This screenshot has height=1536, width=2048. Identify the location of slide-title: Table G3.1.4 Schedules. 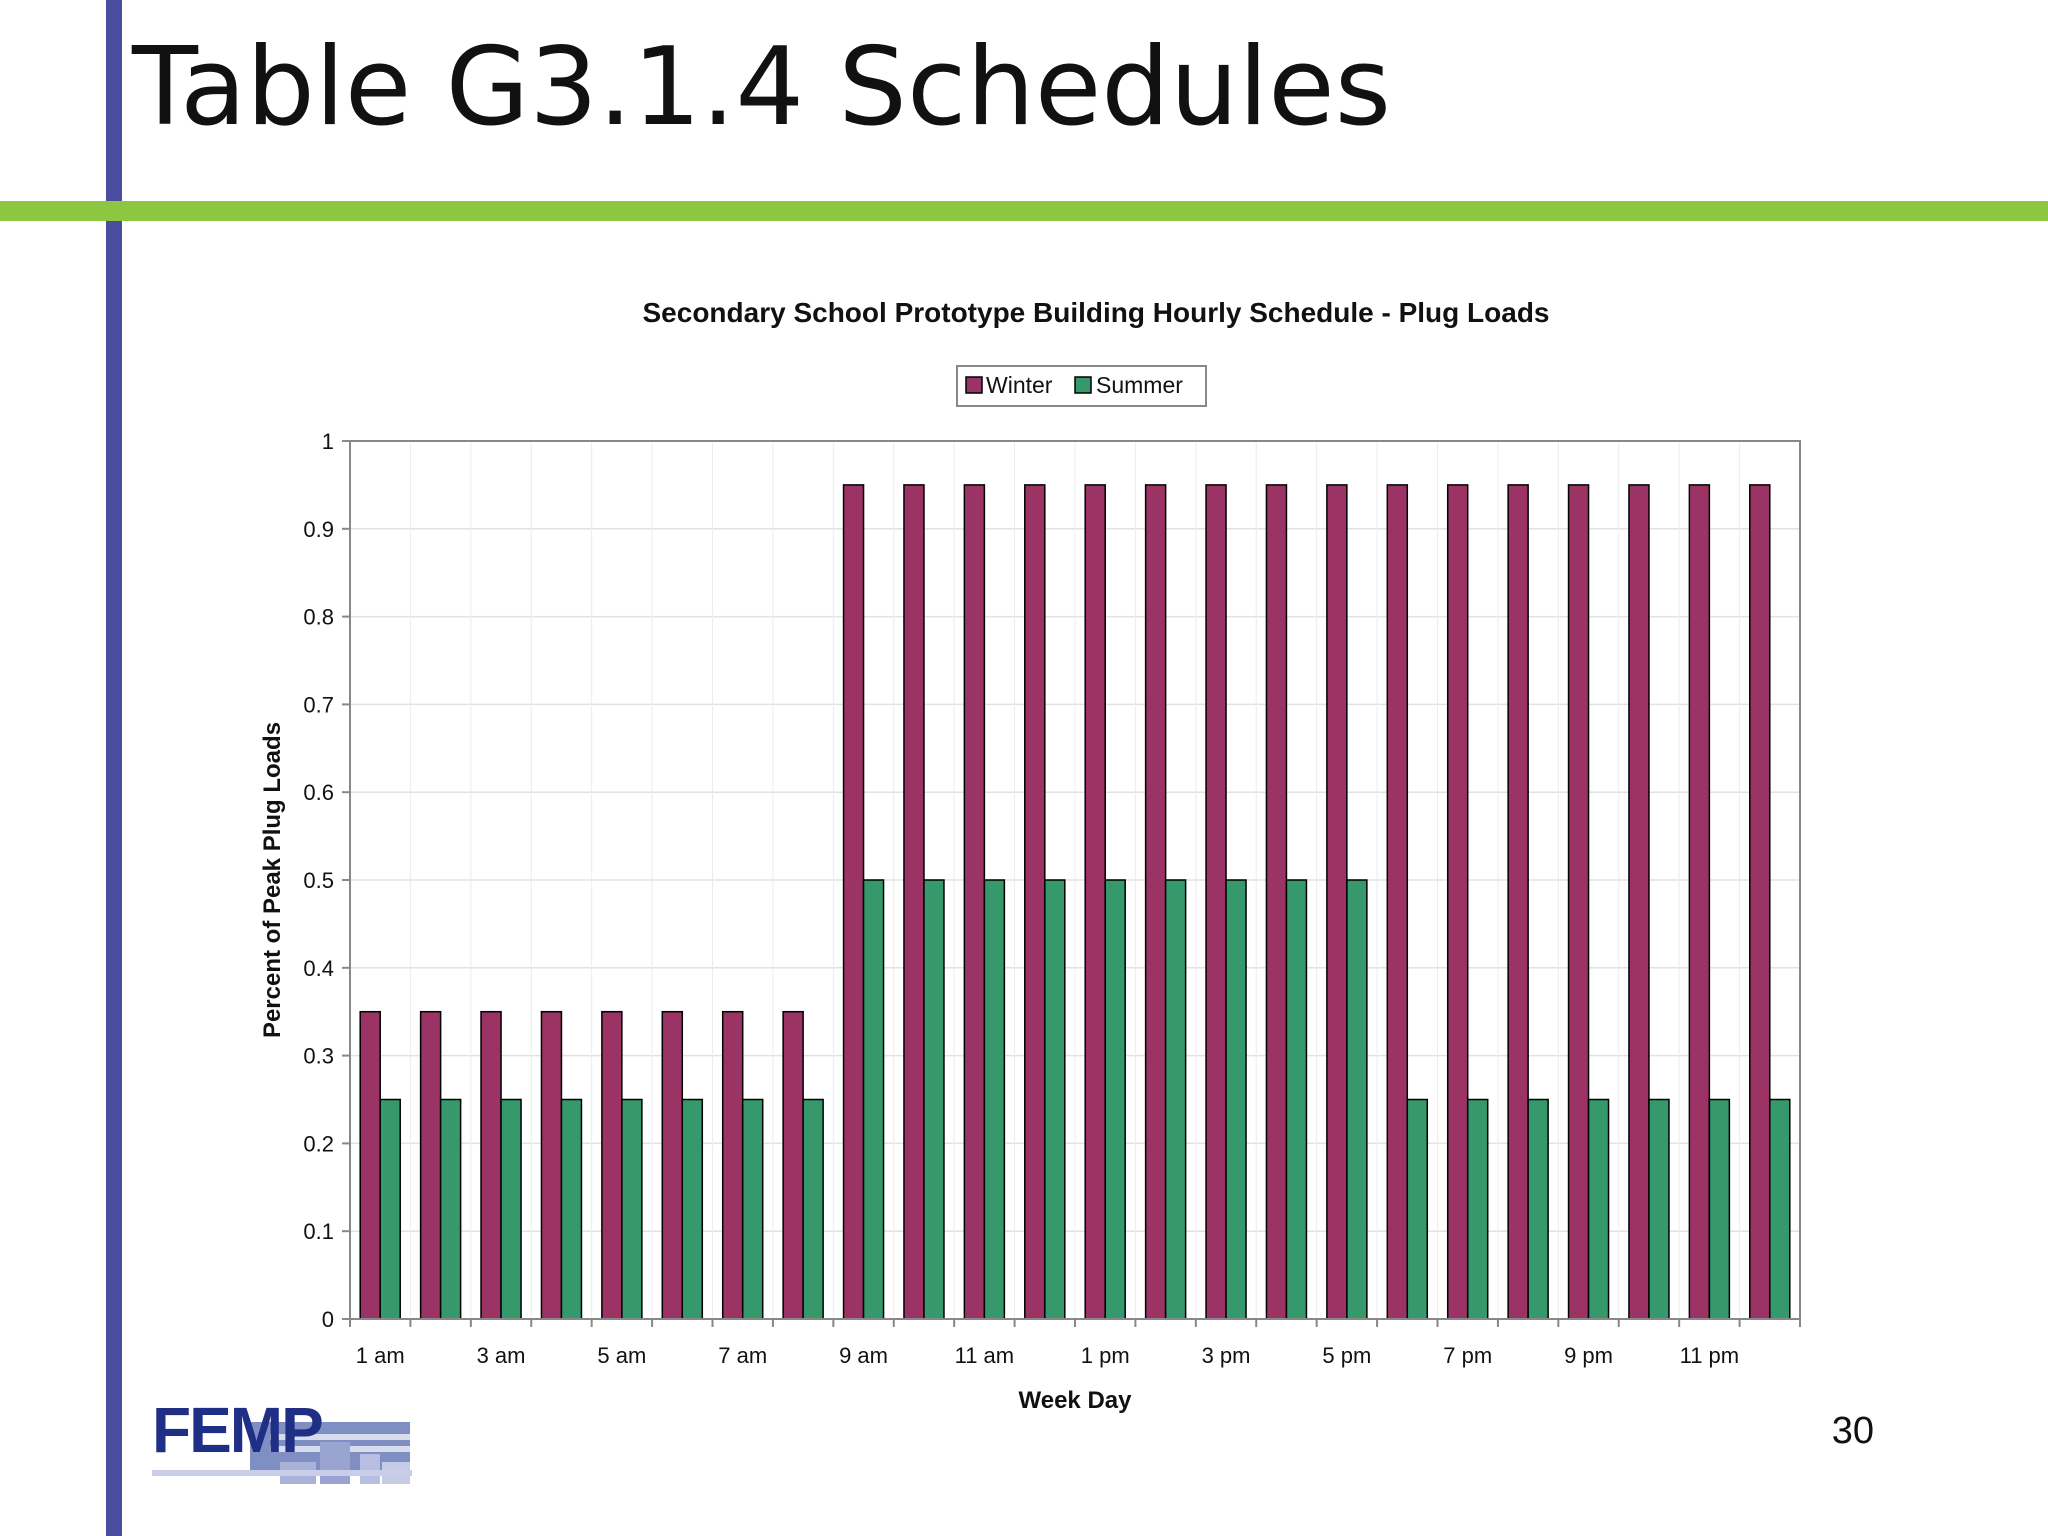
(761, 87).